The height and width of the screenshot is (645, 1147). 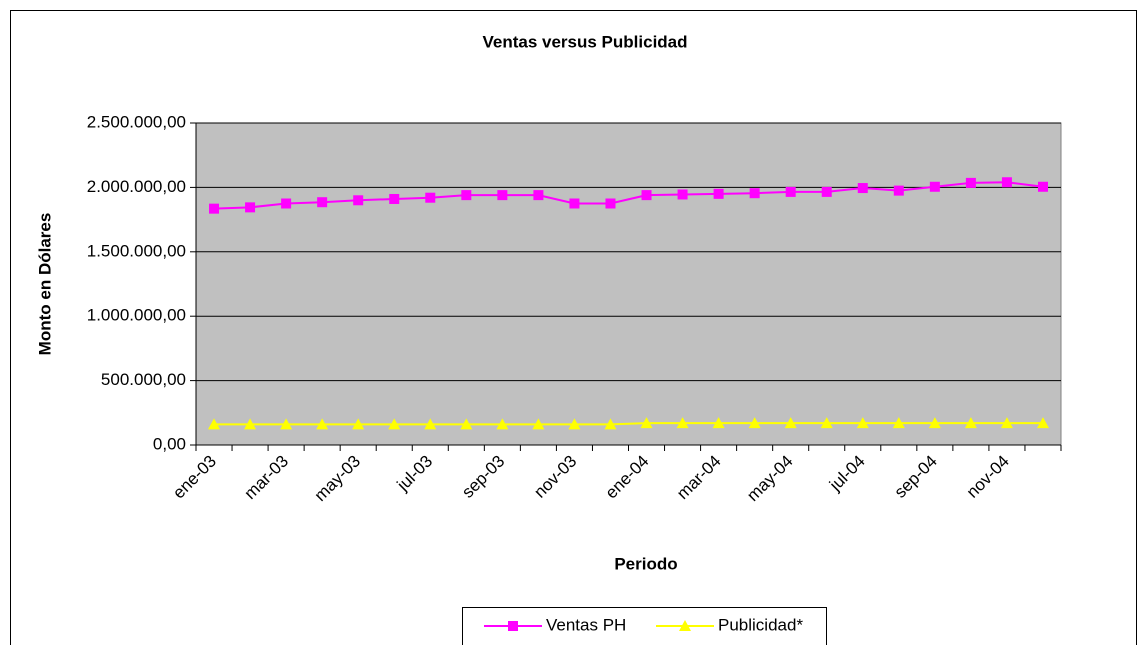 I want to click on y-tick-label: 0,00, so click(x=169, y=443).